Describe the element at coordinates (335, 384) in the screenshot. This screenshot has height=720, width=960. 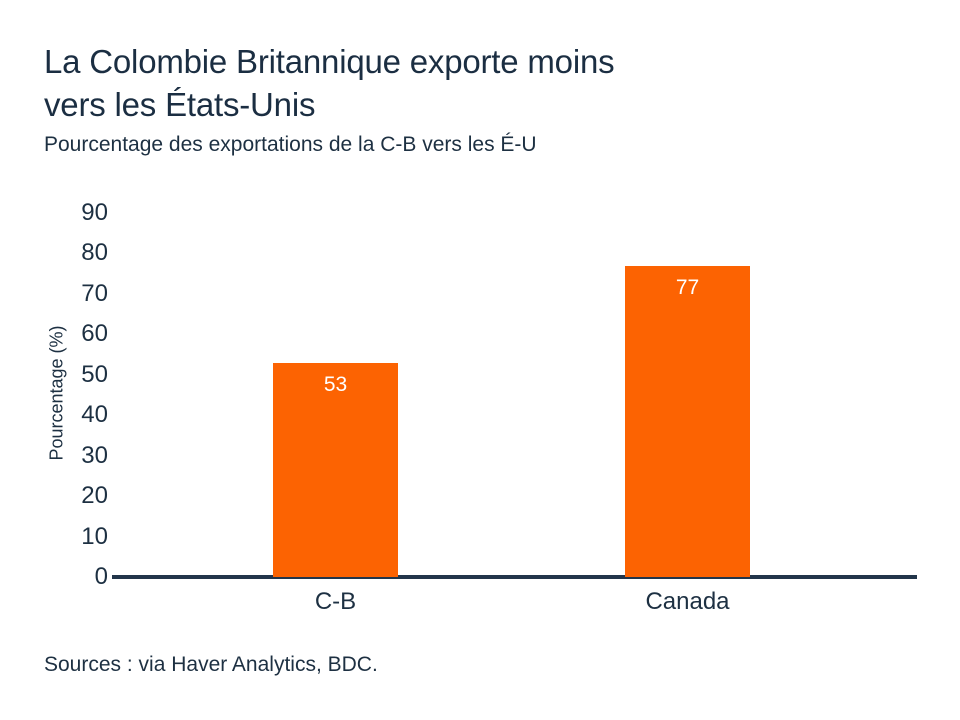
I see `bar-value-label: 53` at that location.